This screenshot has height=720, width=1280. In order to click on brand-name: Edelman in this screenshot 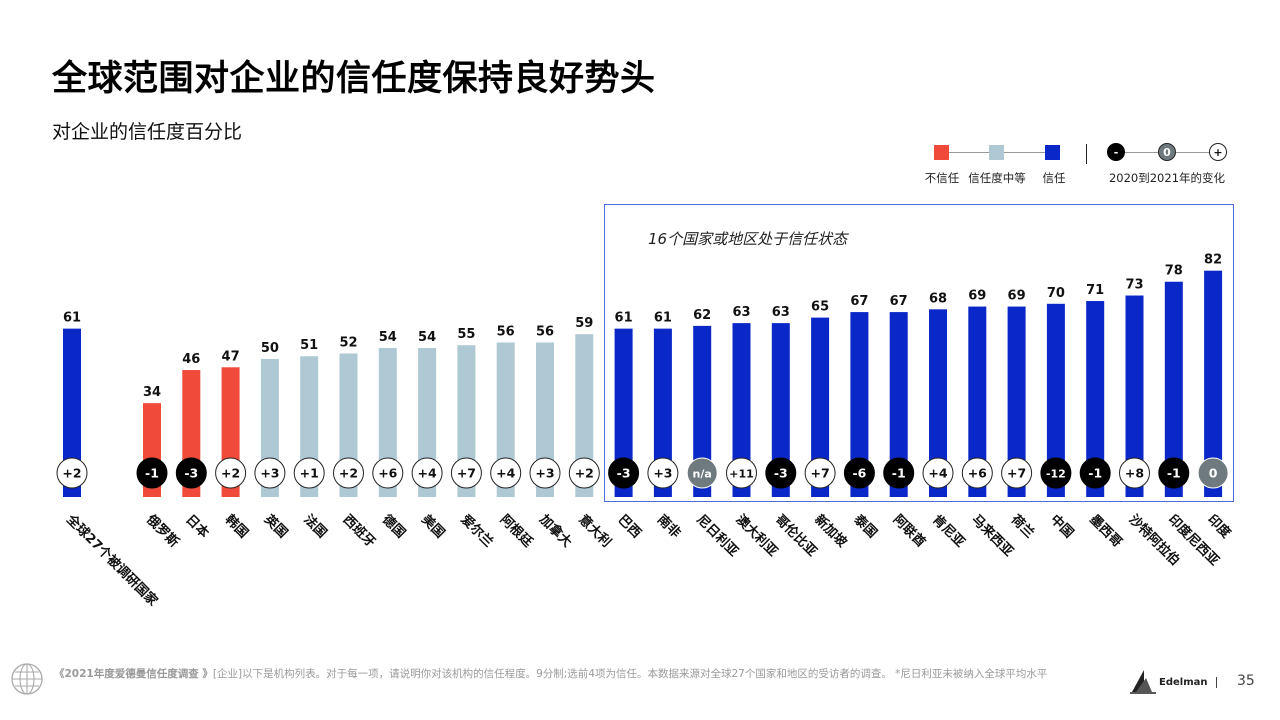, I will do `click(1183, 682)`.